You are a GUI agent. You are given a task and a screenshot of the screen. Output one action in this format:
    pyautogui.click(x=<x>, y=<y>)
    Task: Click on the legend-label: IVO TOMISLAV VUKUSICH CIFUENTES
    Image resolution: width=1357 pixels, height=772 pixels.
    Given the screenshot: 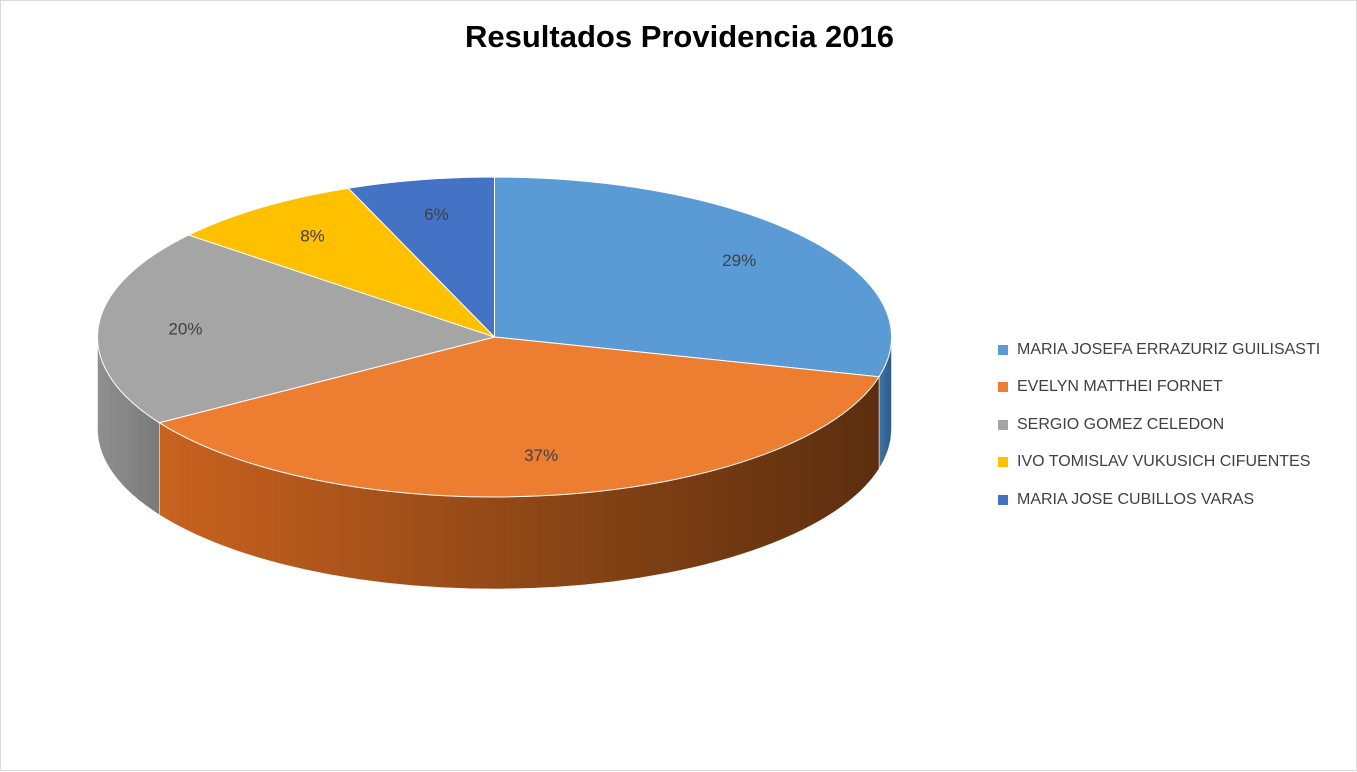 What is the action you would take?
    pyautogui.click(x=1164, y=462)
    